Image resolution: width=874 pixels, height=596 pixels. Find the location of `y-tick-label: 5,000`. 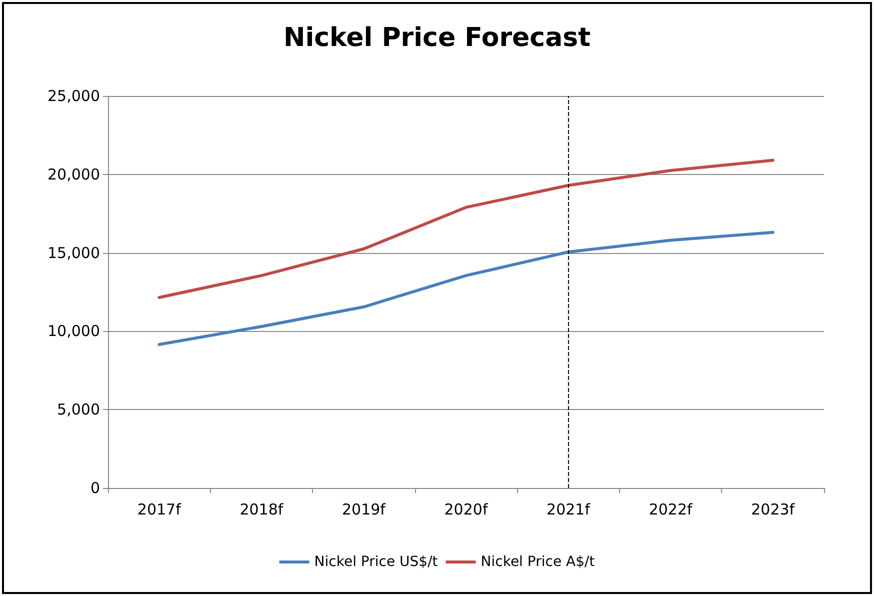

y-tick-label: 5,000 is located at coordinates (78, 409).